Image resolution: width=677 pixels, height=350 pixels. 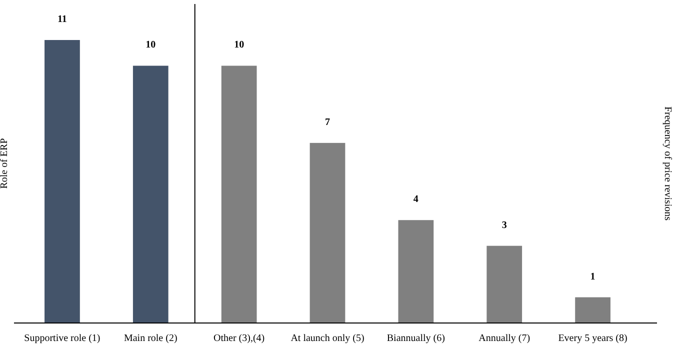 I want to click on data-label: 1, so click(x=593, y=276).